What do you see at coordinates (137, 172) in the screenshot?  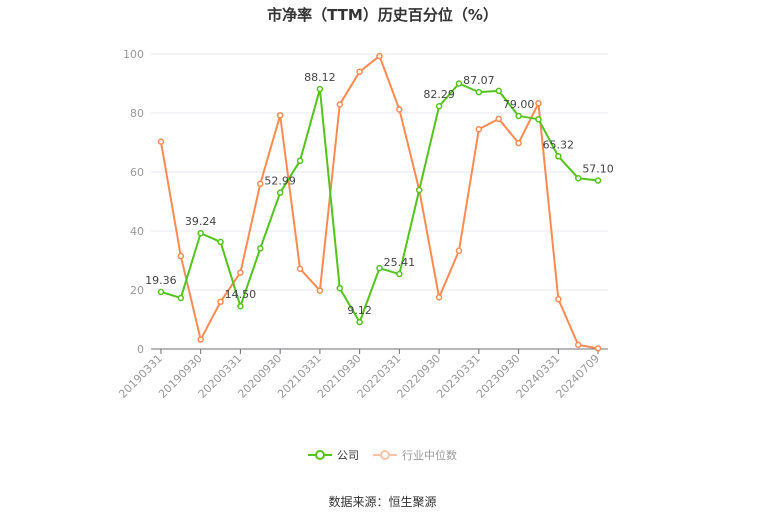 I see `y-tick-label: 60` at bounding box center [137, 172].